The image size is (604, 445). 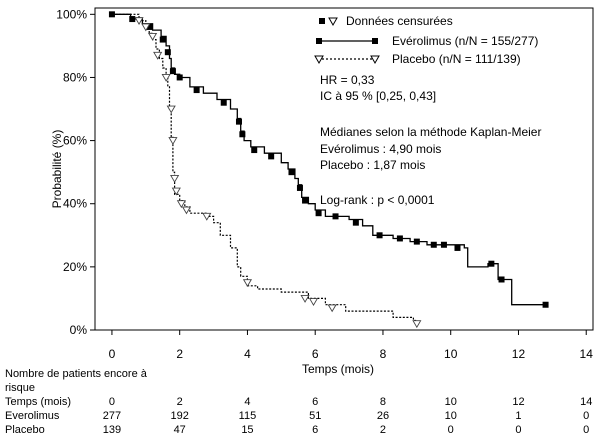 I want to click on risk-value-everolimus-6: 1, so click(x=518, y=416).